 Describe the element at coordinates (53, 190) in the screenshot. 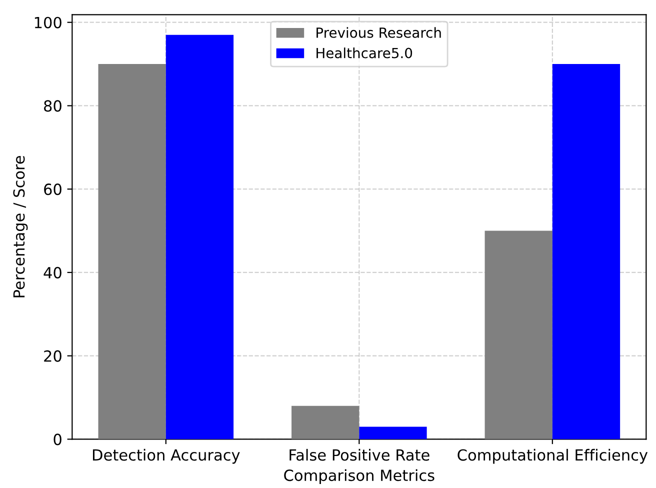

I see `y-tick-label: 60` at that location.